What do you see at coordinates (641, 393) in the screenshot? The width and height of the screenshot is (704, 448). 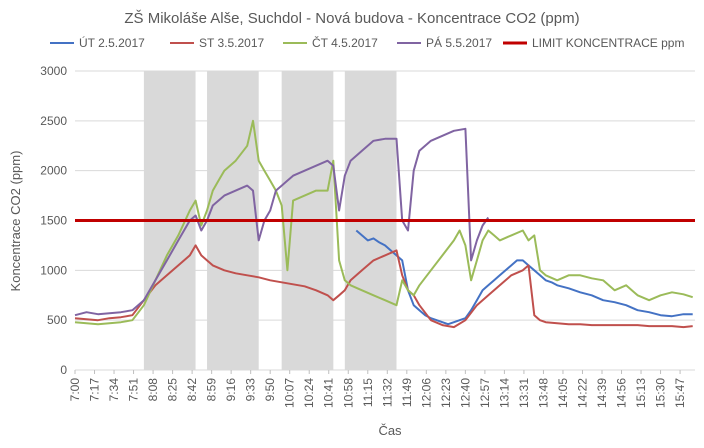 I see `x-tick-label: 15:13` at bounding box center [641, 393].